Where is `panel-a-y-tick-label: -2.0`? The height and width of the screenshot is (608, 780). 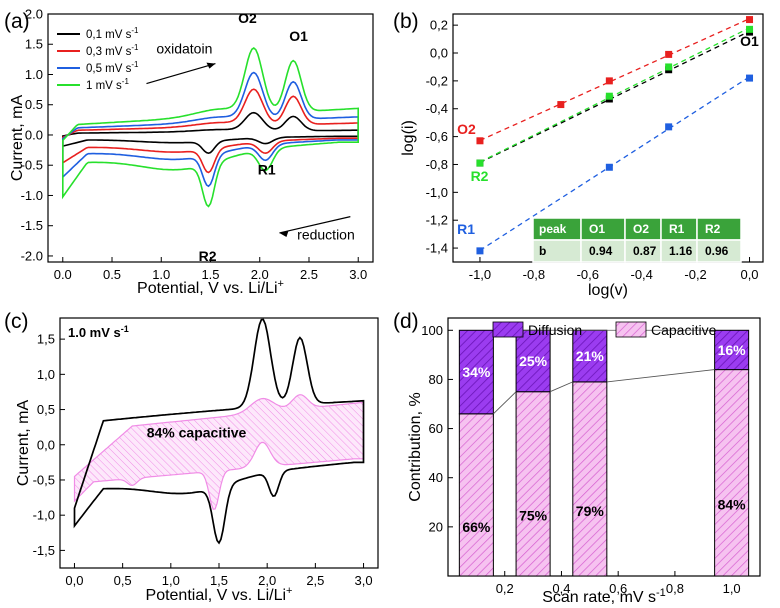 panel-a-y-tick-label: -2.0 is located at coordinates (32, 255).